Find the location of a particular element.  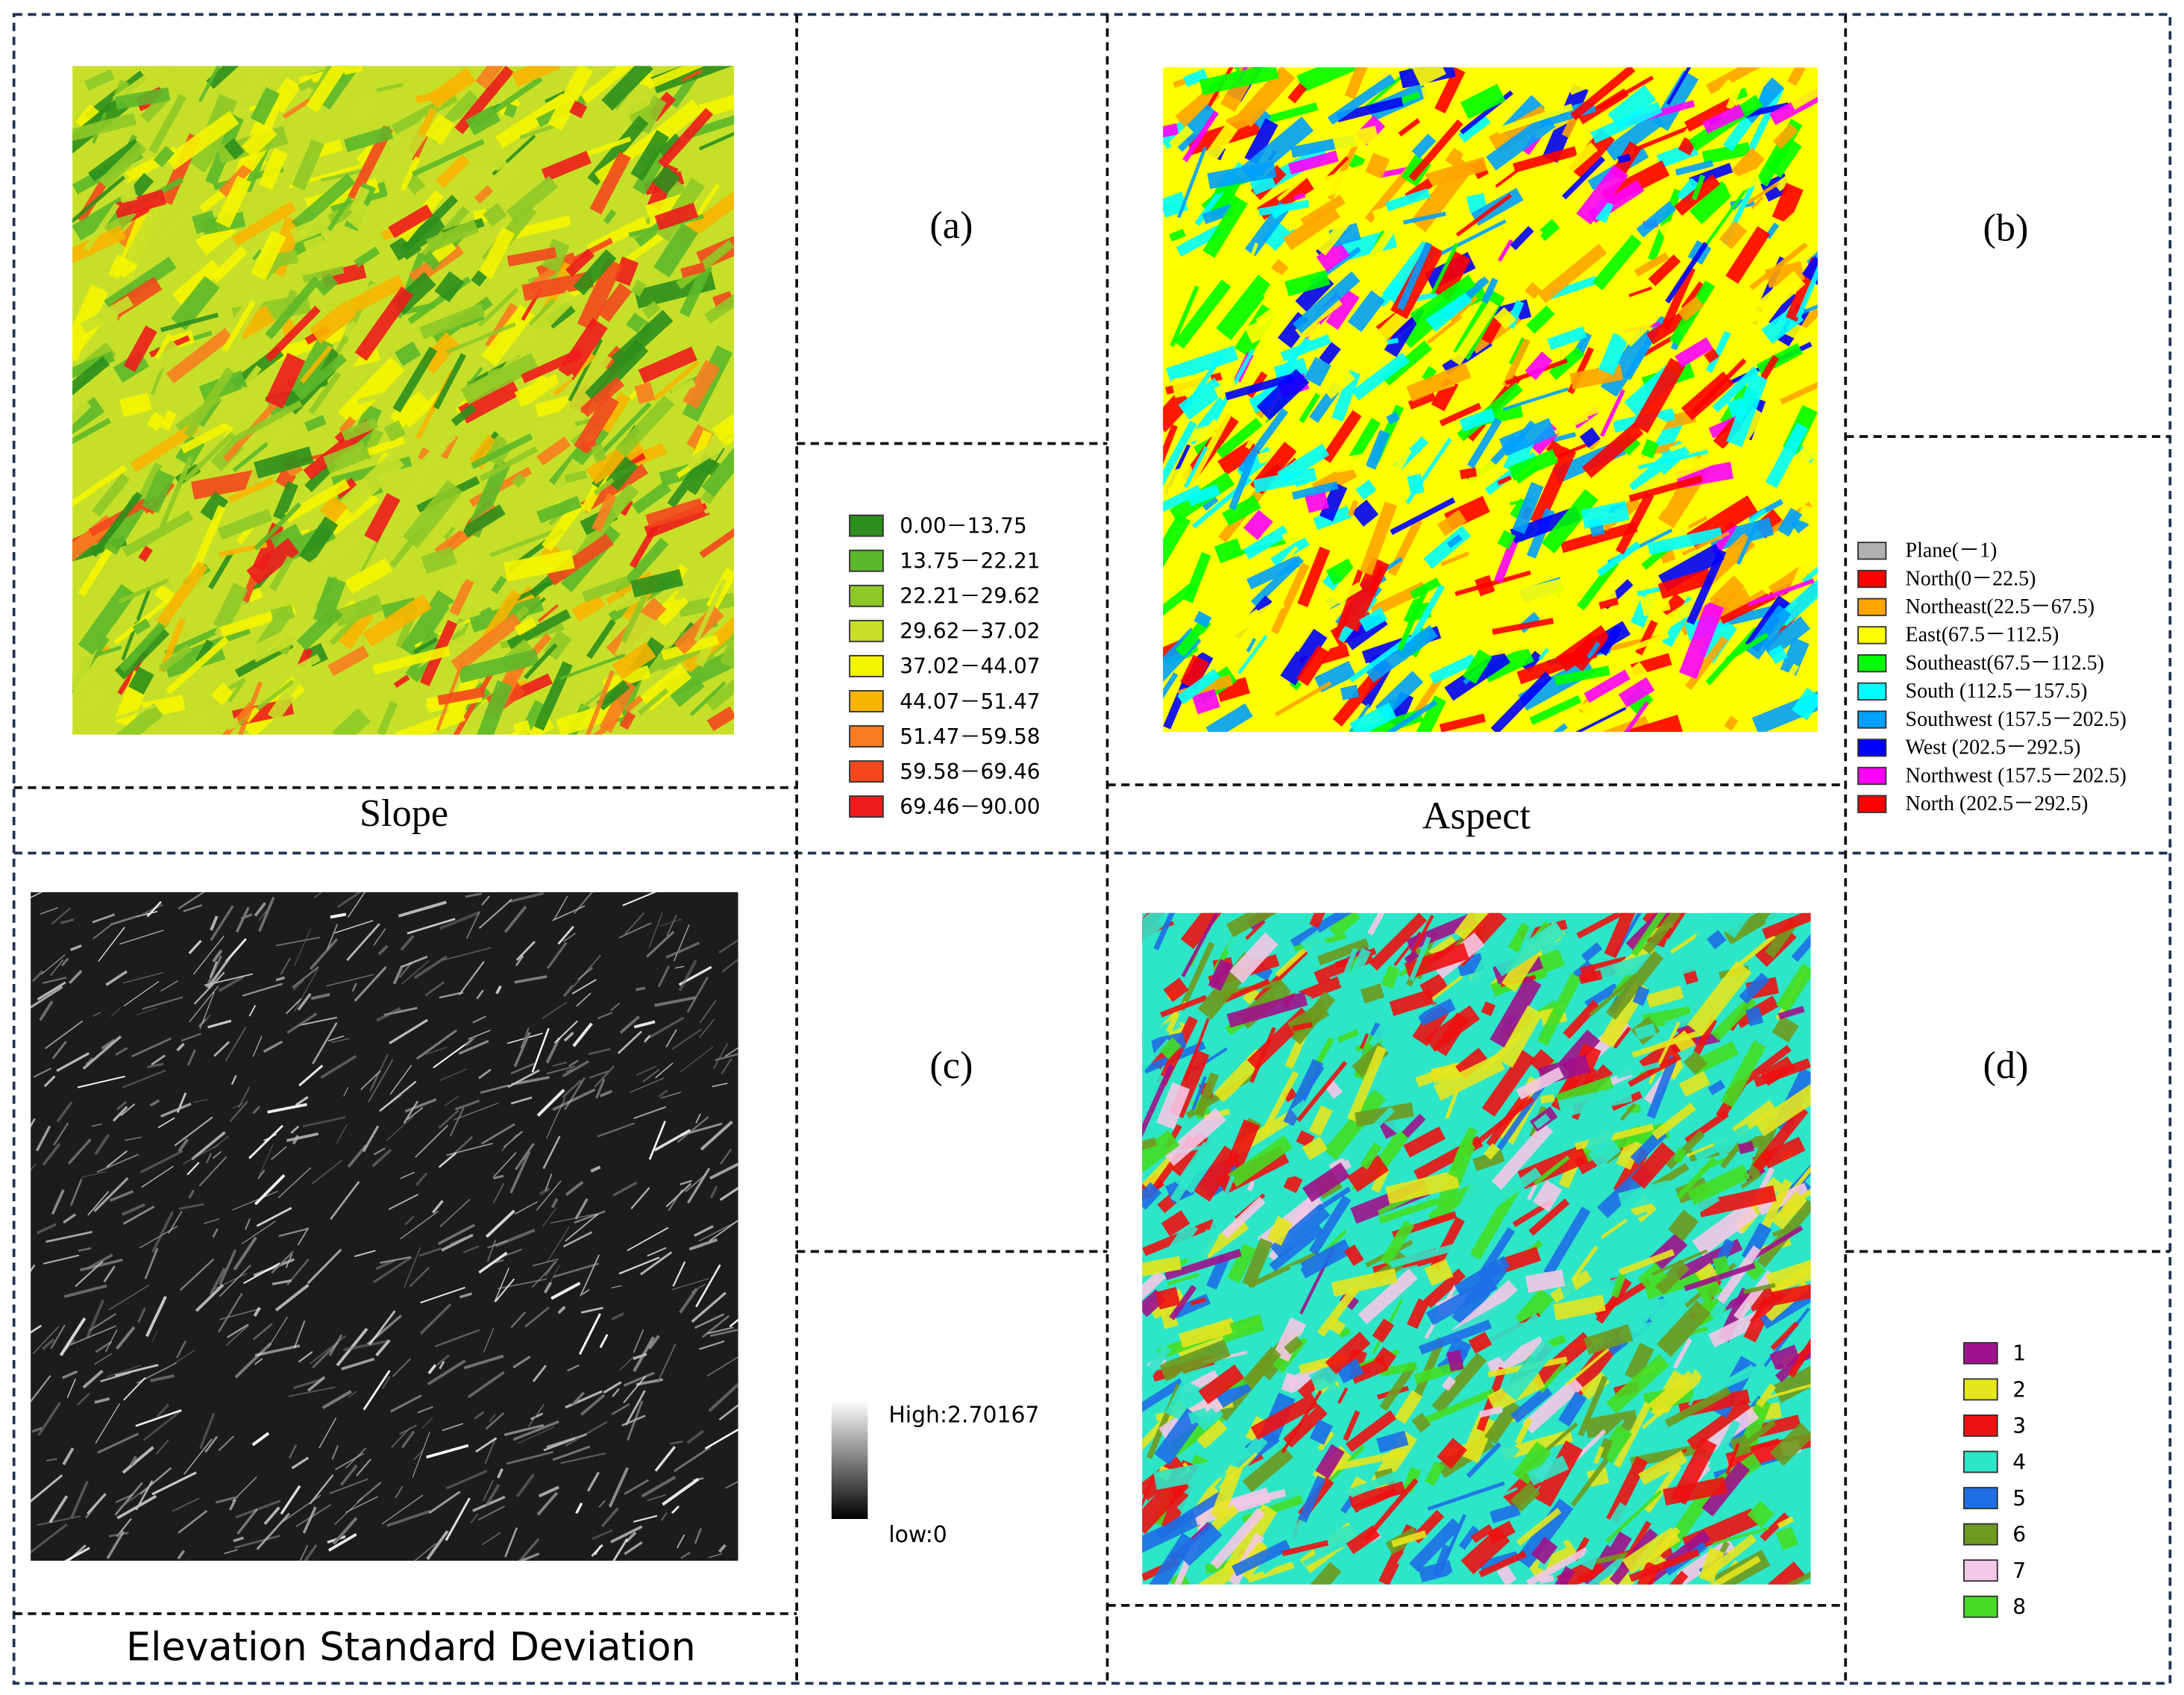

legend-label: 37.02－44.07 is located at coordinates (970, 666).